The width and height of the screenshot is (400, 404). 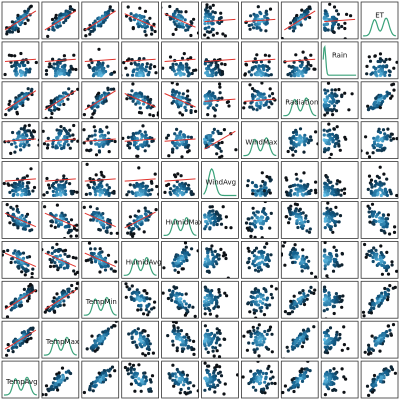 What do you see at coordinates (339, 60) in the screenshot?
I see `density-curve-Rain` at bounding box center [339, 60].